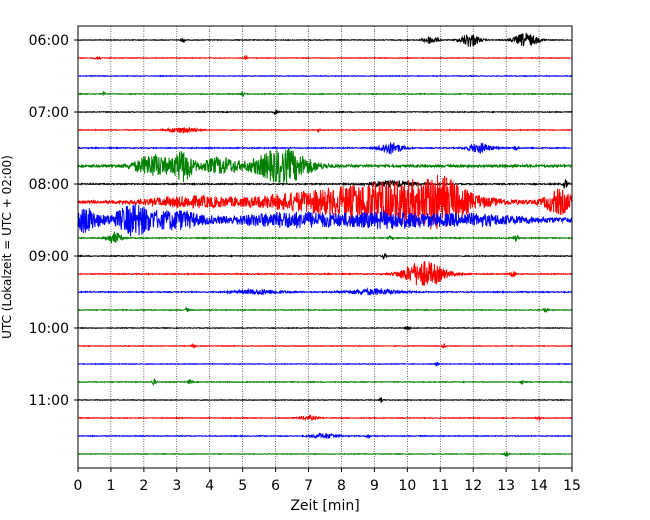 The width and height of the screenshot is (650, 520). Describe the element at coordinates (7, 247) in the screenshot. I see `y-axis-label: UTC (Lokalzeit = UTC + 02:00)` at that location.